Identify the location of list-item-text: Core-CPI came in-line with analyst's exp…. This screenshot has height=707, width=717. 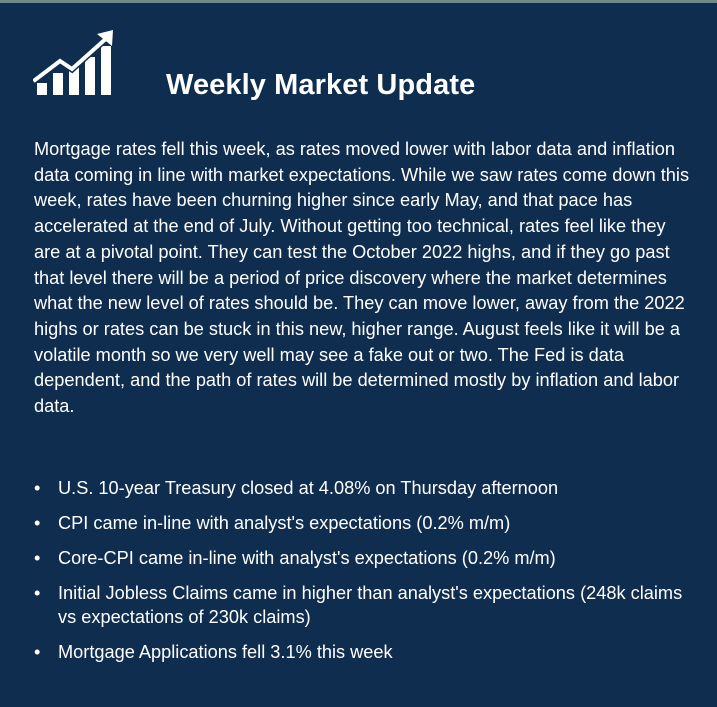
(307, 558).